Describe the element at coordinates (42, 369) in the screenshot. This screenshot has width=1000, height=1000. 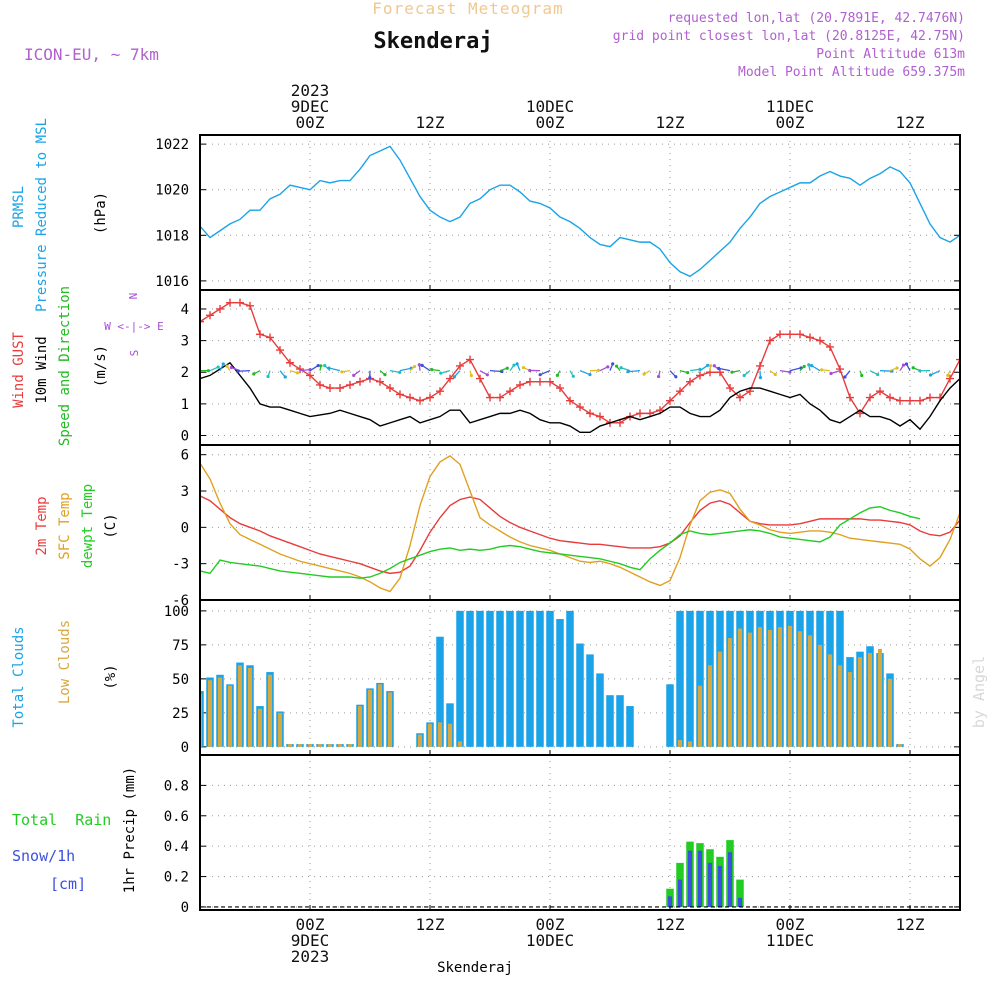
I see `wind-label: 10m Wind` at that location.